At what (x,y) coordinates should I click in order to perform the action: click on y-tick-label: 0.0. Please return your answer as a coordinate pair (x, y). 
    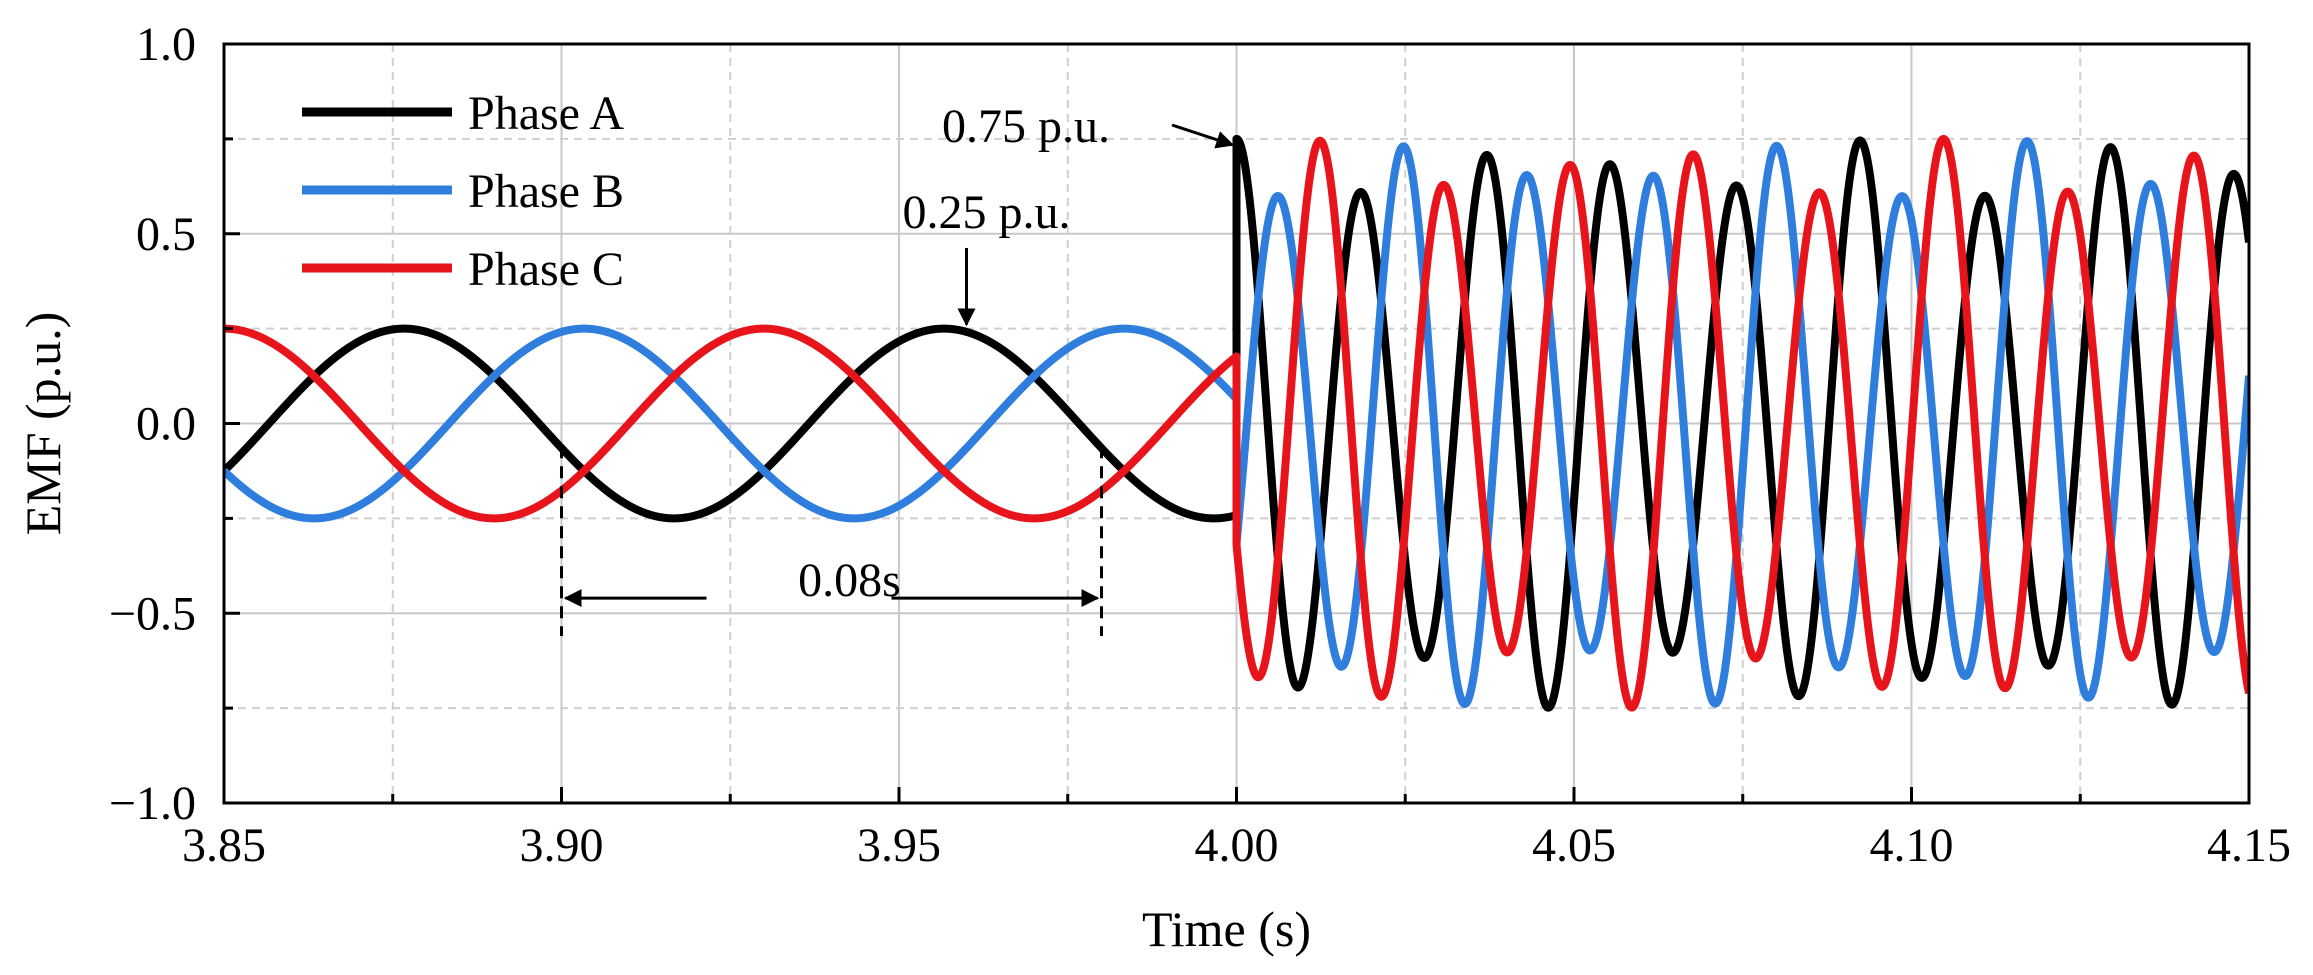
    Looking at the image, I should click on (166, 424).